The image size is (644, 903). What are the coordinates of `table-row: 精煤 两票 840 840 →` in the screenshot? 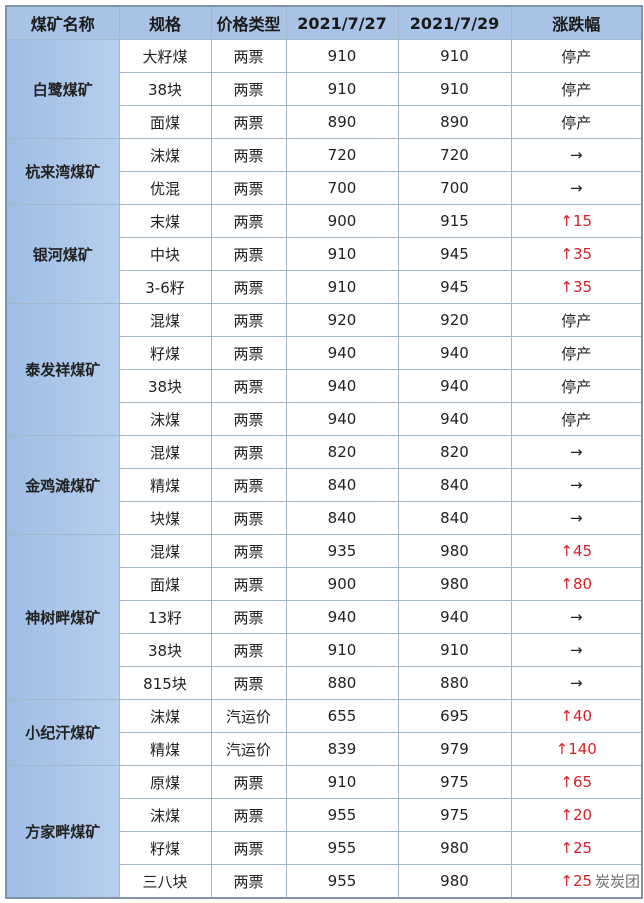 It's located at (324, 485).